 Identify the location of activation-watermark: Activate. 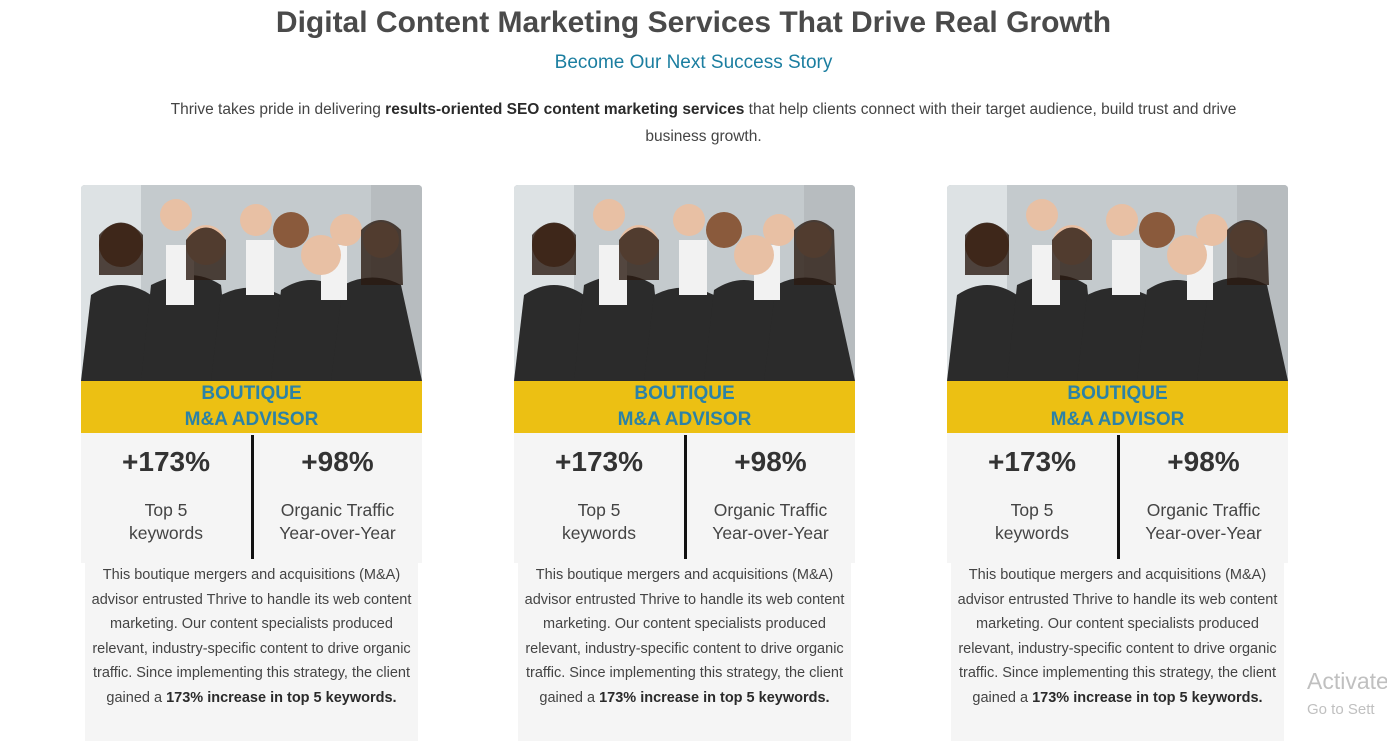
(1347, 681).